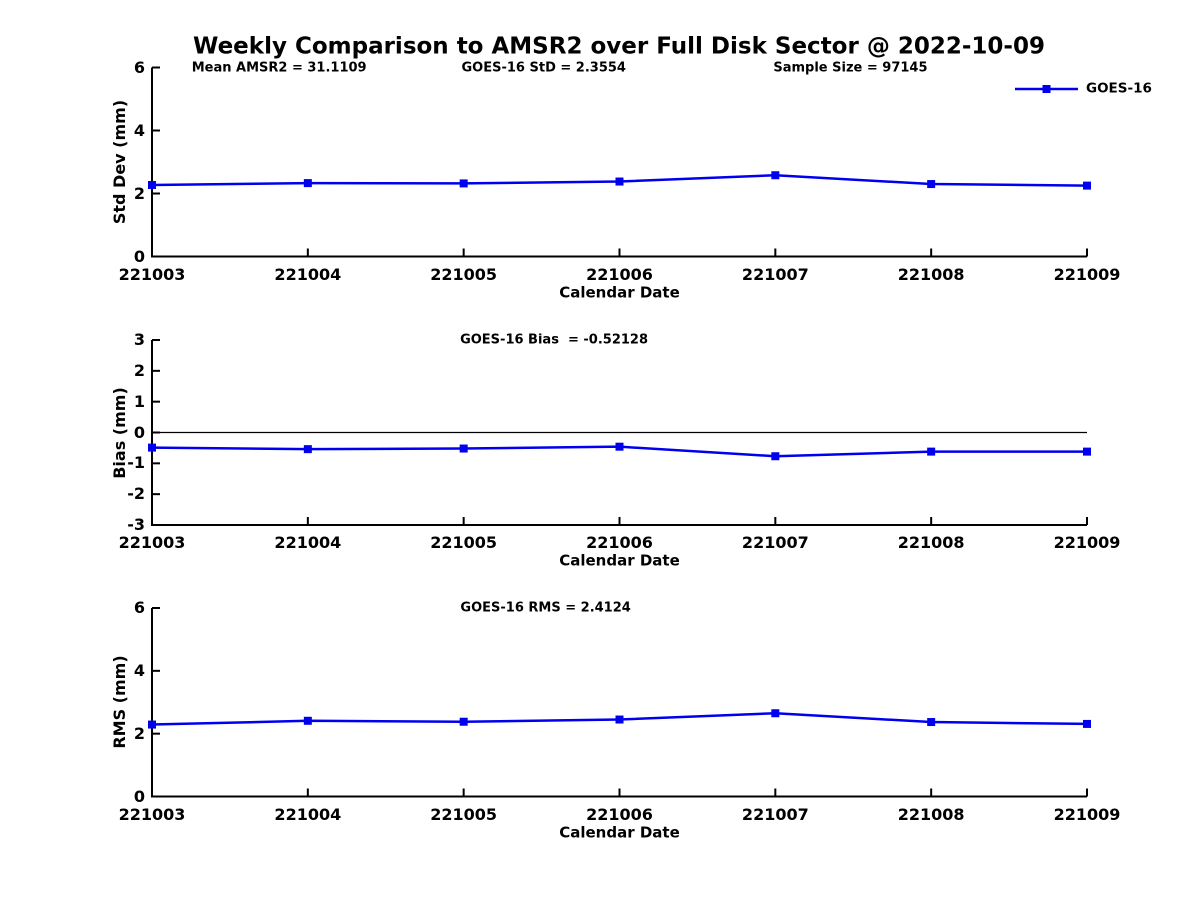 The height and width of the screenshot is (900, 1200). Describe the element at coordinates (308, 814) in the screenshot. I see `x-tick-label-rms-221004: 221004` at that location.